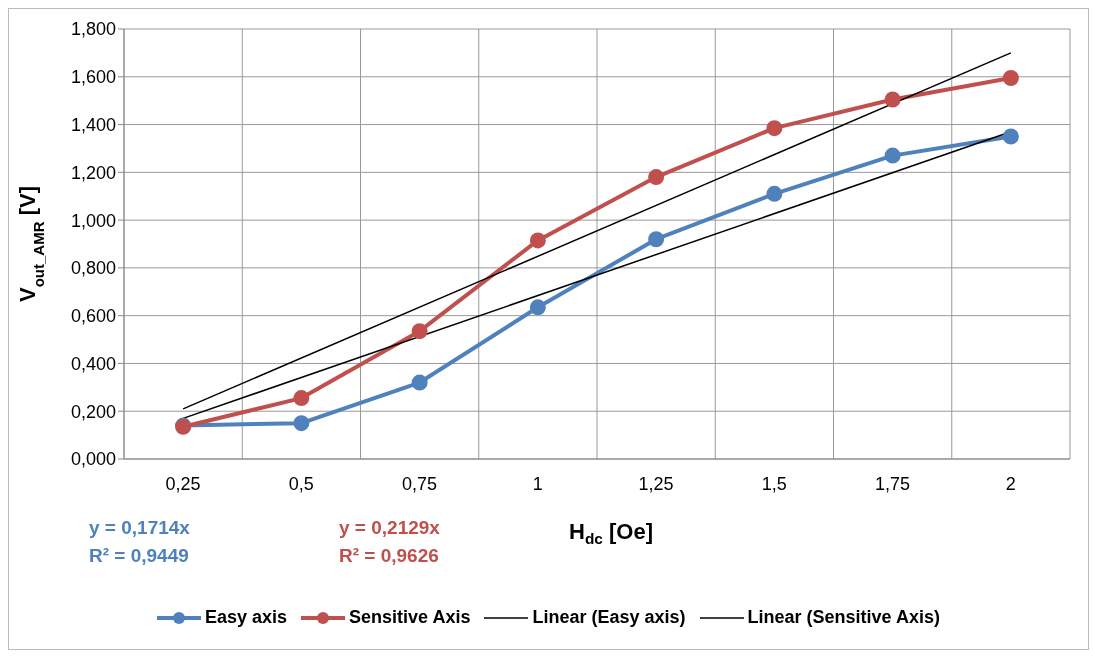 This screenshot has height=657, width=1095. What do you see at coordinates (93, 220) in the screenshot?
I see `y-tick-label: 1,000` at bounding box center [93, 220].